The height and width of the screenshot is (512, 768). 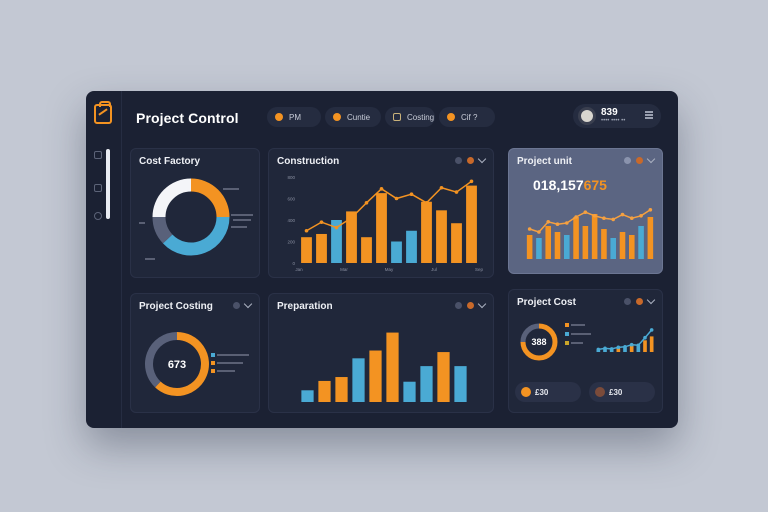 I want to click on user-subtitle: •••• •••• ••, so click(x=613, y=121).